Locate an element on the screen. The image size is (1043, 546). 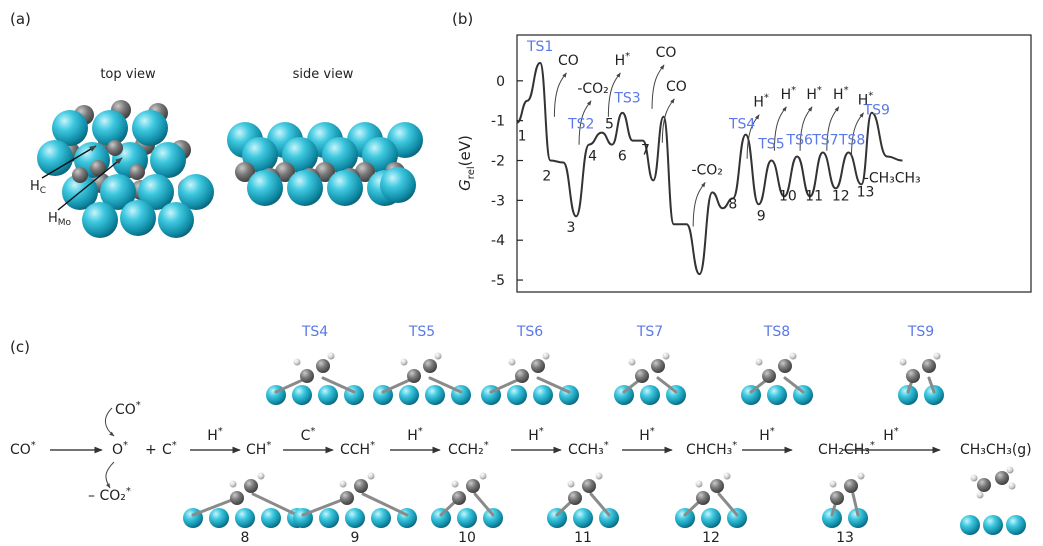
ts-label: TS9 is located at coordinates (876, 111).